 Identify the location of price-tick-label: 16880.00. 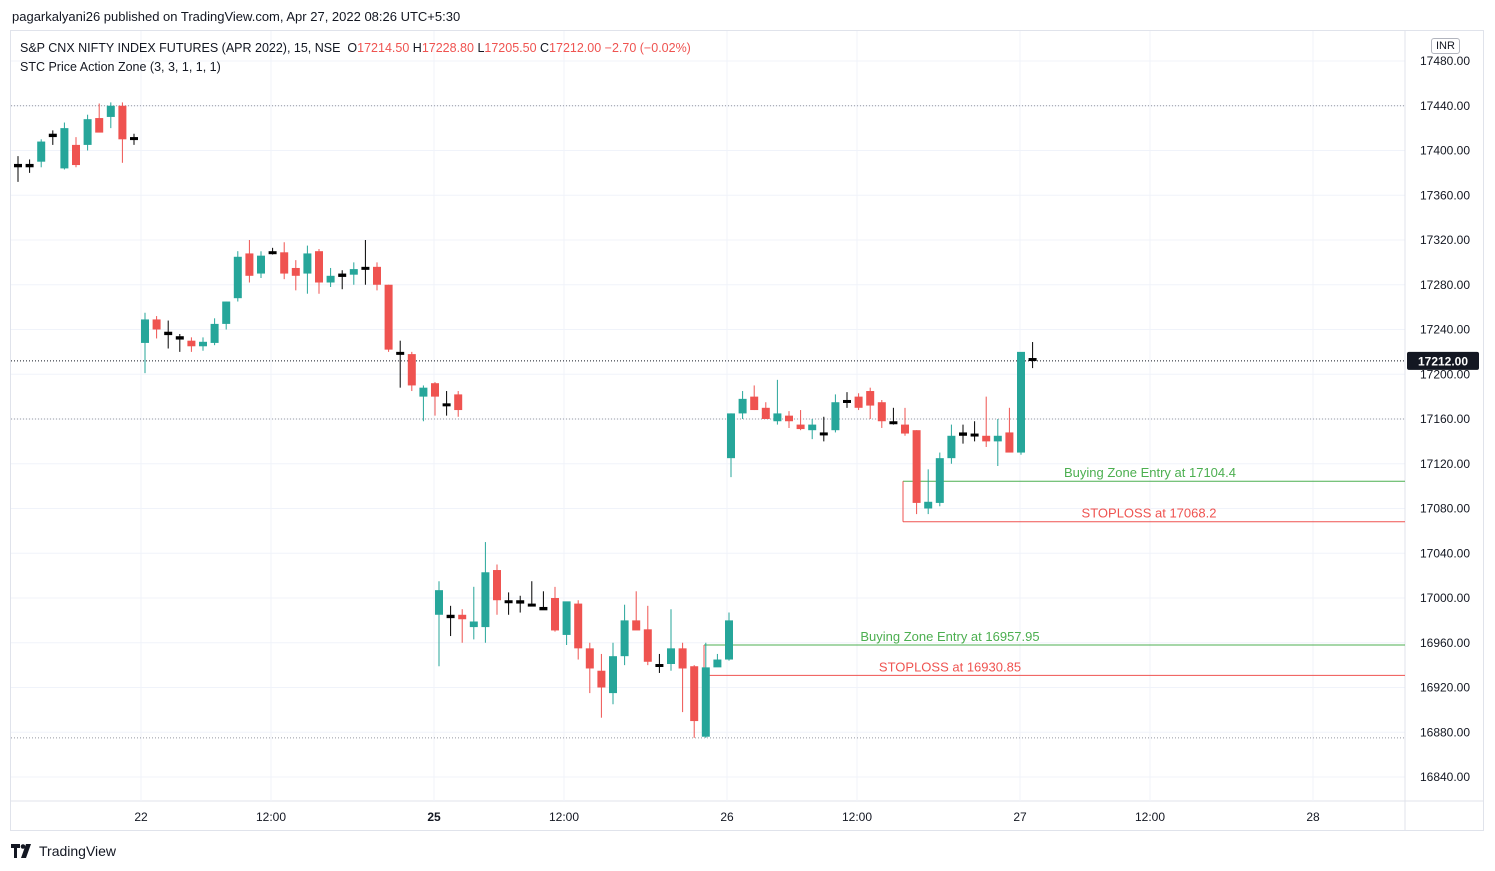
(1445, 732).